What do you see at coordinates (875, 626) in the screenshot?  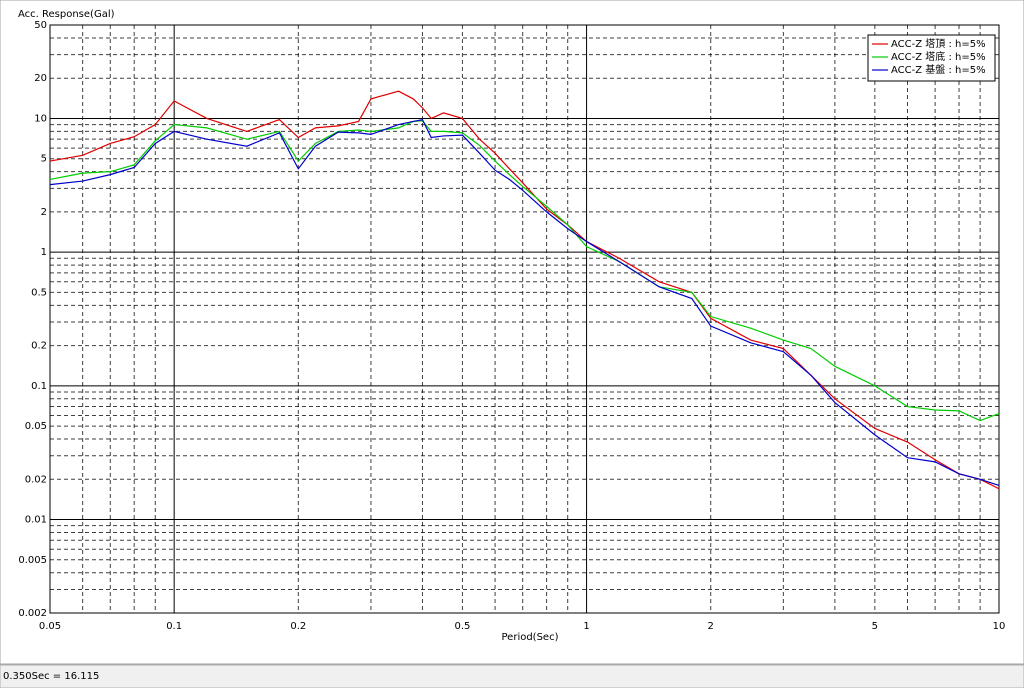 I see `x-tick-label: 5` at bounding box center [875, 626].